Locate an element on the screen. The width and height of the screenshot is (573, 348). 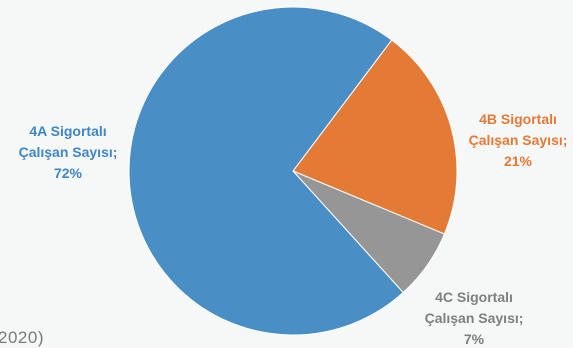
footer-text: 2020) is located at coordinates (22, 337).